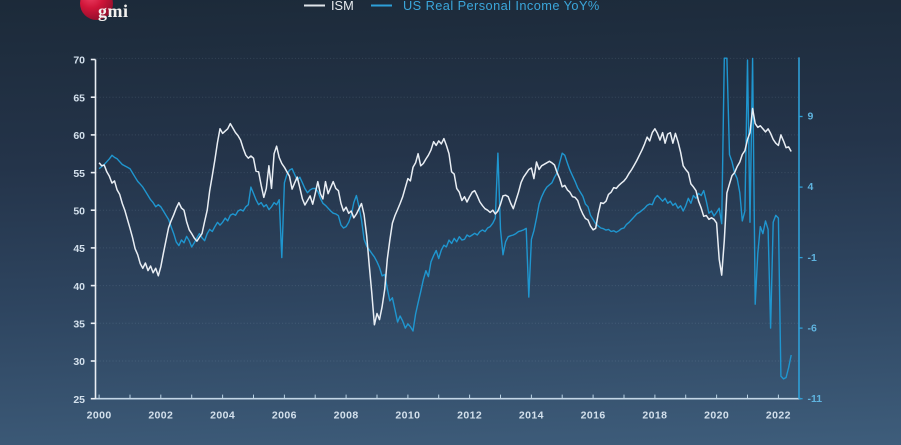  Describe the element at coordinates (79, 287) in the screenshot. I see `svg-text: 40` at that location.